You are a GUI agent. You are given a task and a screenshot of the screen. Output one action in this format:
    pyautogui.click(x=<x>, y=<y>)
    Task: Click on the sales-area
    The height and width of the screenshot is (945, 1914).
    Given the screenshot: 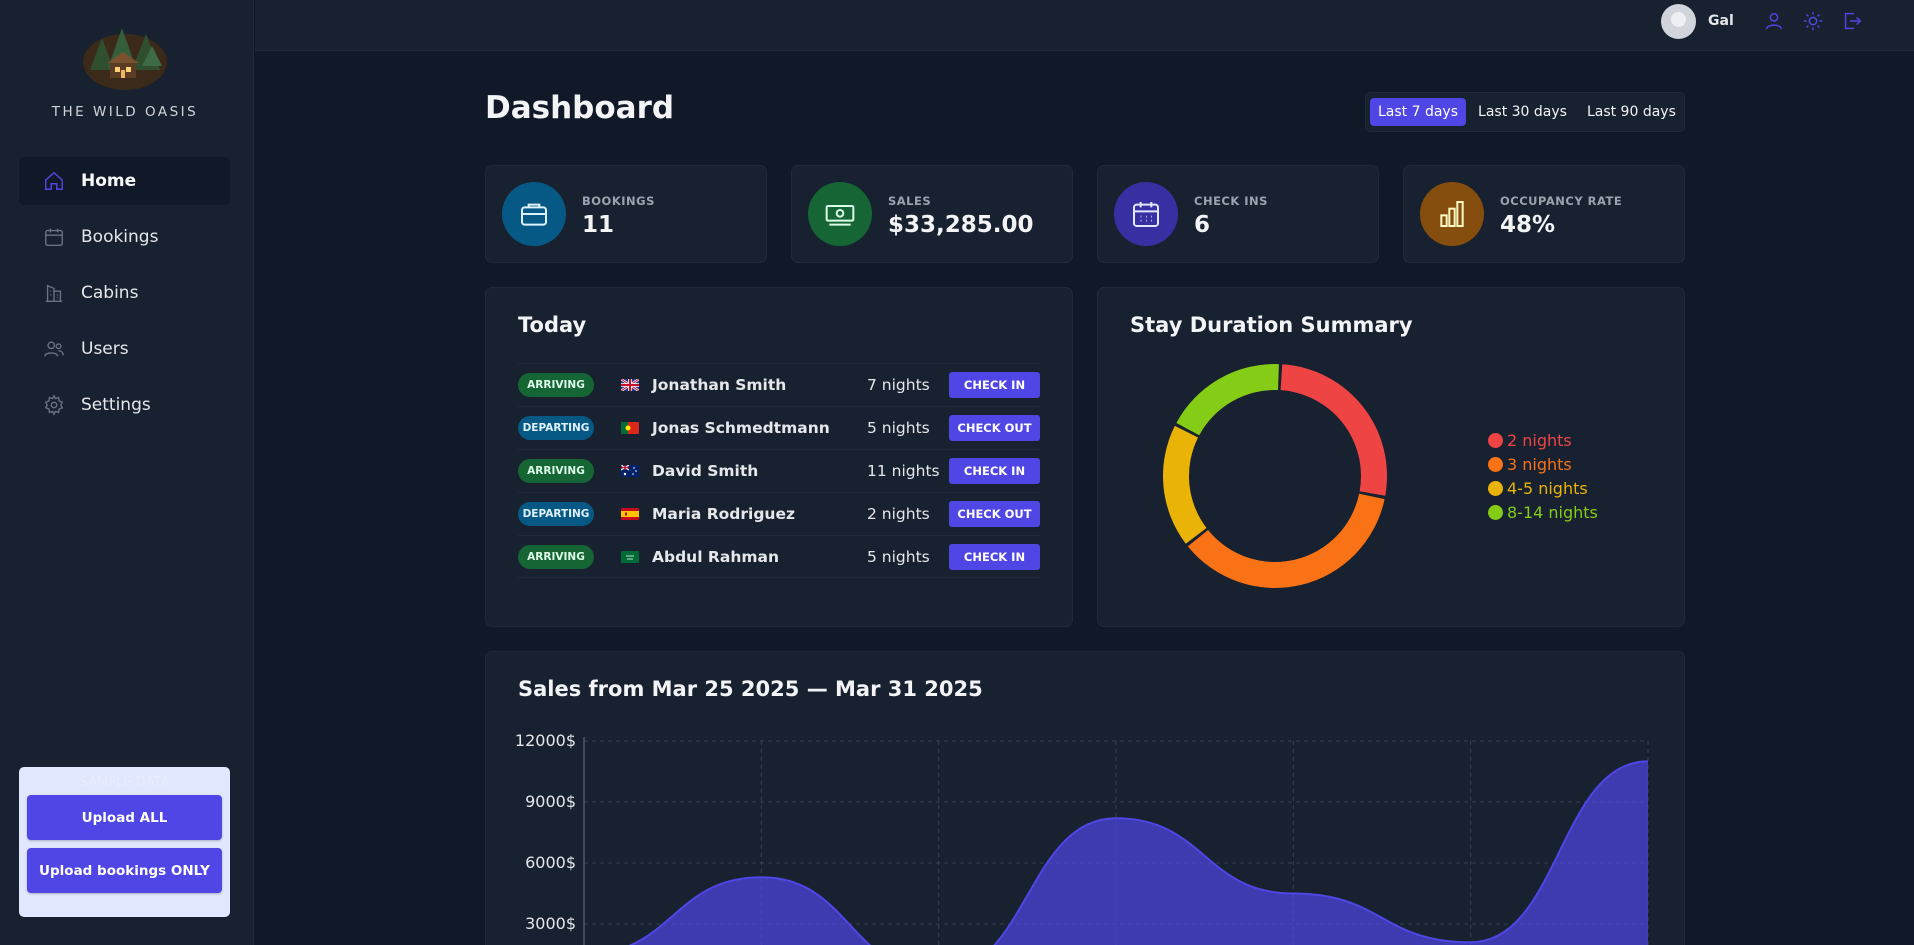 What is the action you would take?
    pyautogui.click(x=1139, y=853)
    